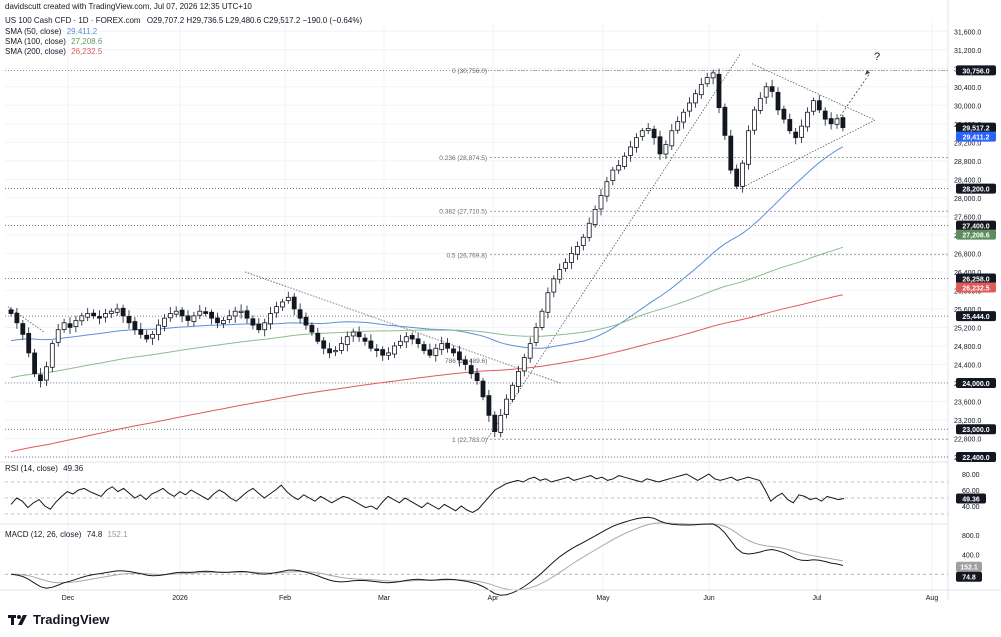 The height and width of the screenshot is (637, 1001). Describe the element at coordinates (73, 20) in the screenshot. I see `symbol-name: US 100 Cash CFD · 1D · FOREX.com` at that location.